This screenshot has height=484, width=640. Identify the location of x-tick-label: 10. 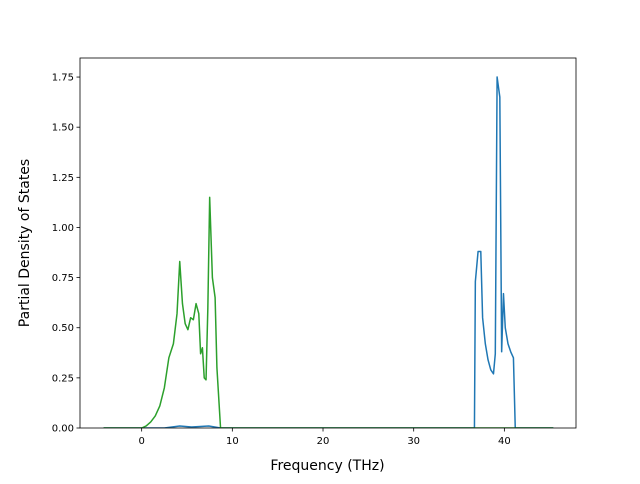
(232, 441).